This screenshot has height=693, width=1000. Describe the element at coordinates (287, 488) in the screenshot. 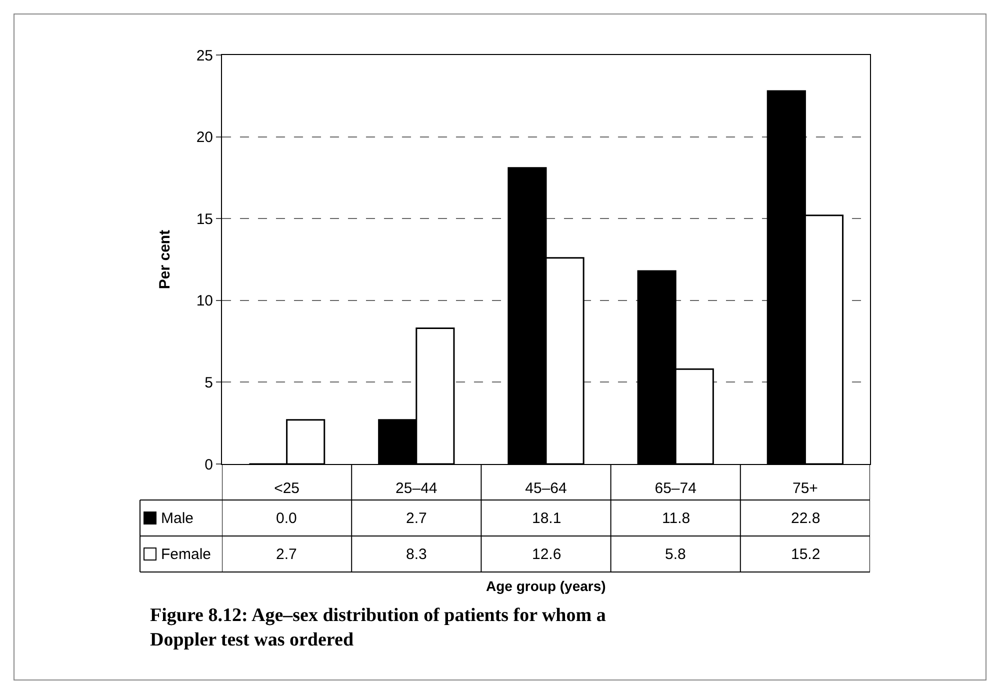

I see `x-tick-label: <25` at that location.